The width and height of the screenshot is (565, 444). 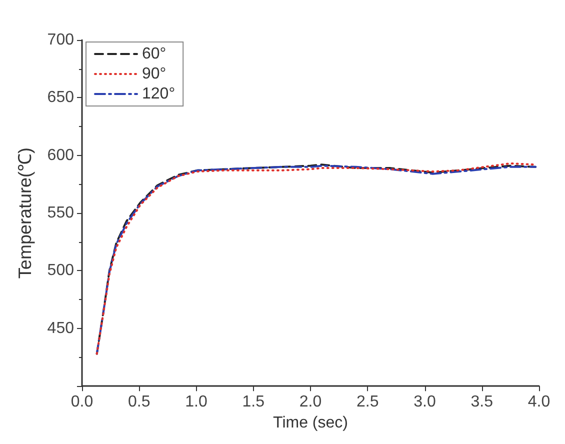 What do you see at coordinates (60, 271) in the screenshot?
I see `y-tick-label: 500` at bounding box center [60, 271].